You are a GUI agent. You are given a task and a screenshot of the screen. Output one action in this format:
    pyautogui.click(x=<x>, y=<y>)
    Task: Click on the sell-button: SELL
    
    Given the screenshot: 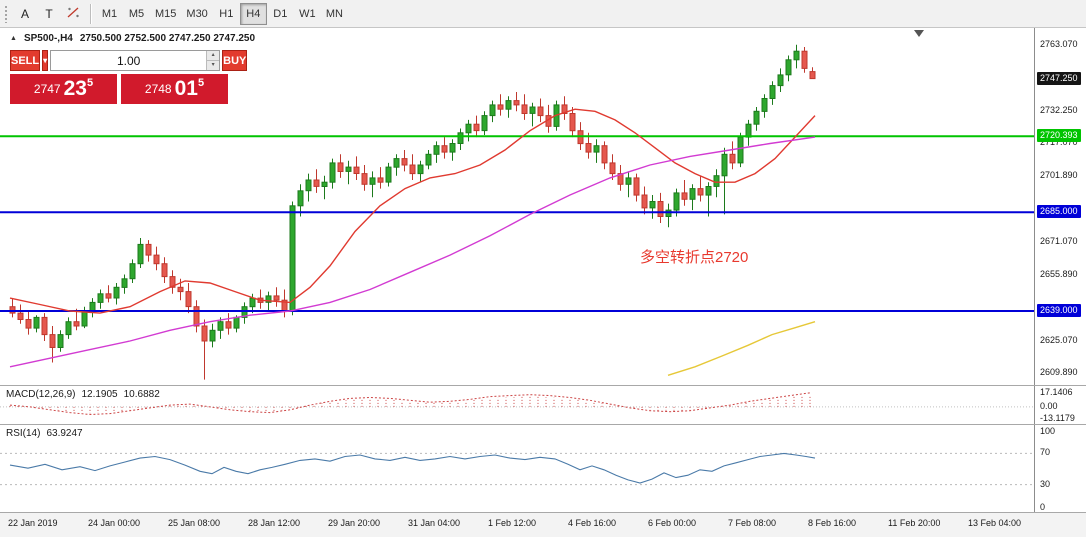 What is the action you would take?
    pyautogui.click(x=25, y=60)
    